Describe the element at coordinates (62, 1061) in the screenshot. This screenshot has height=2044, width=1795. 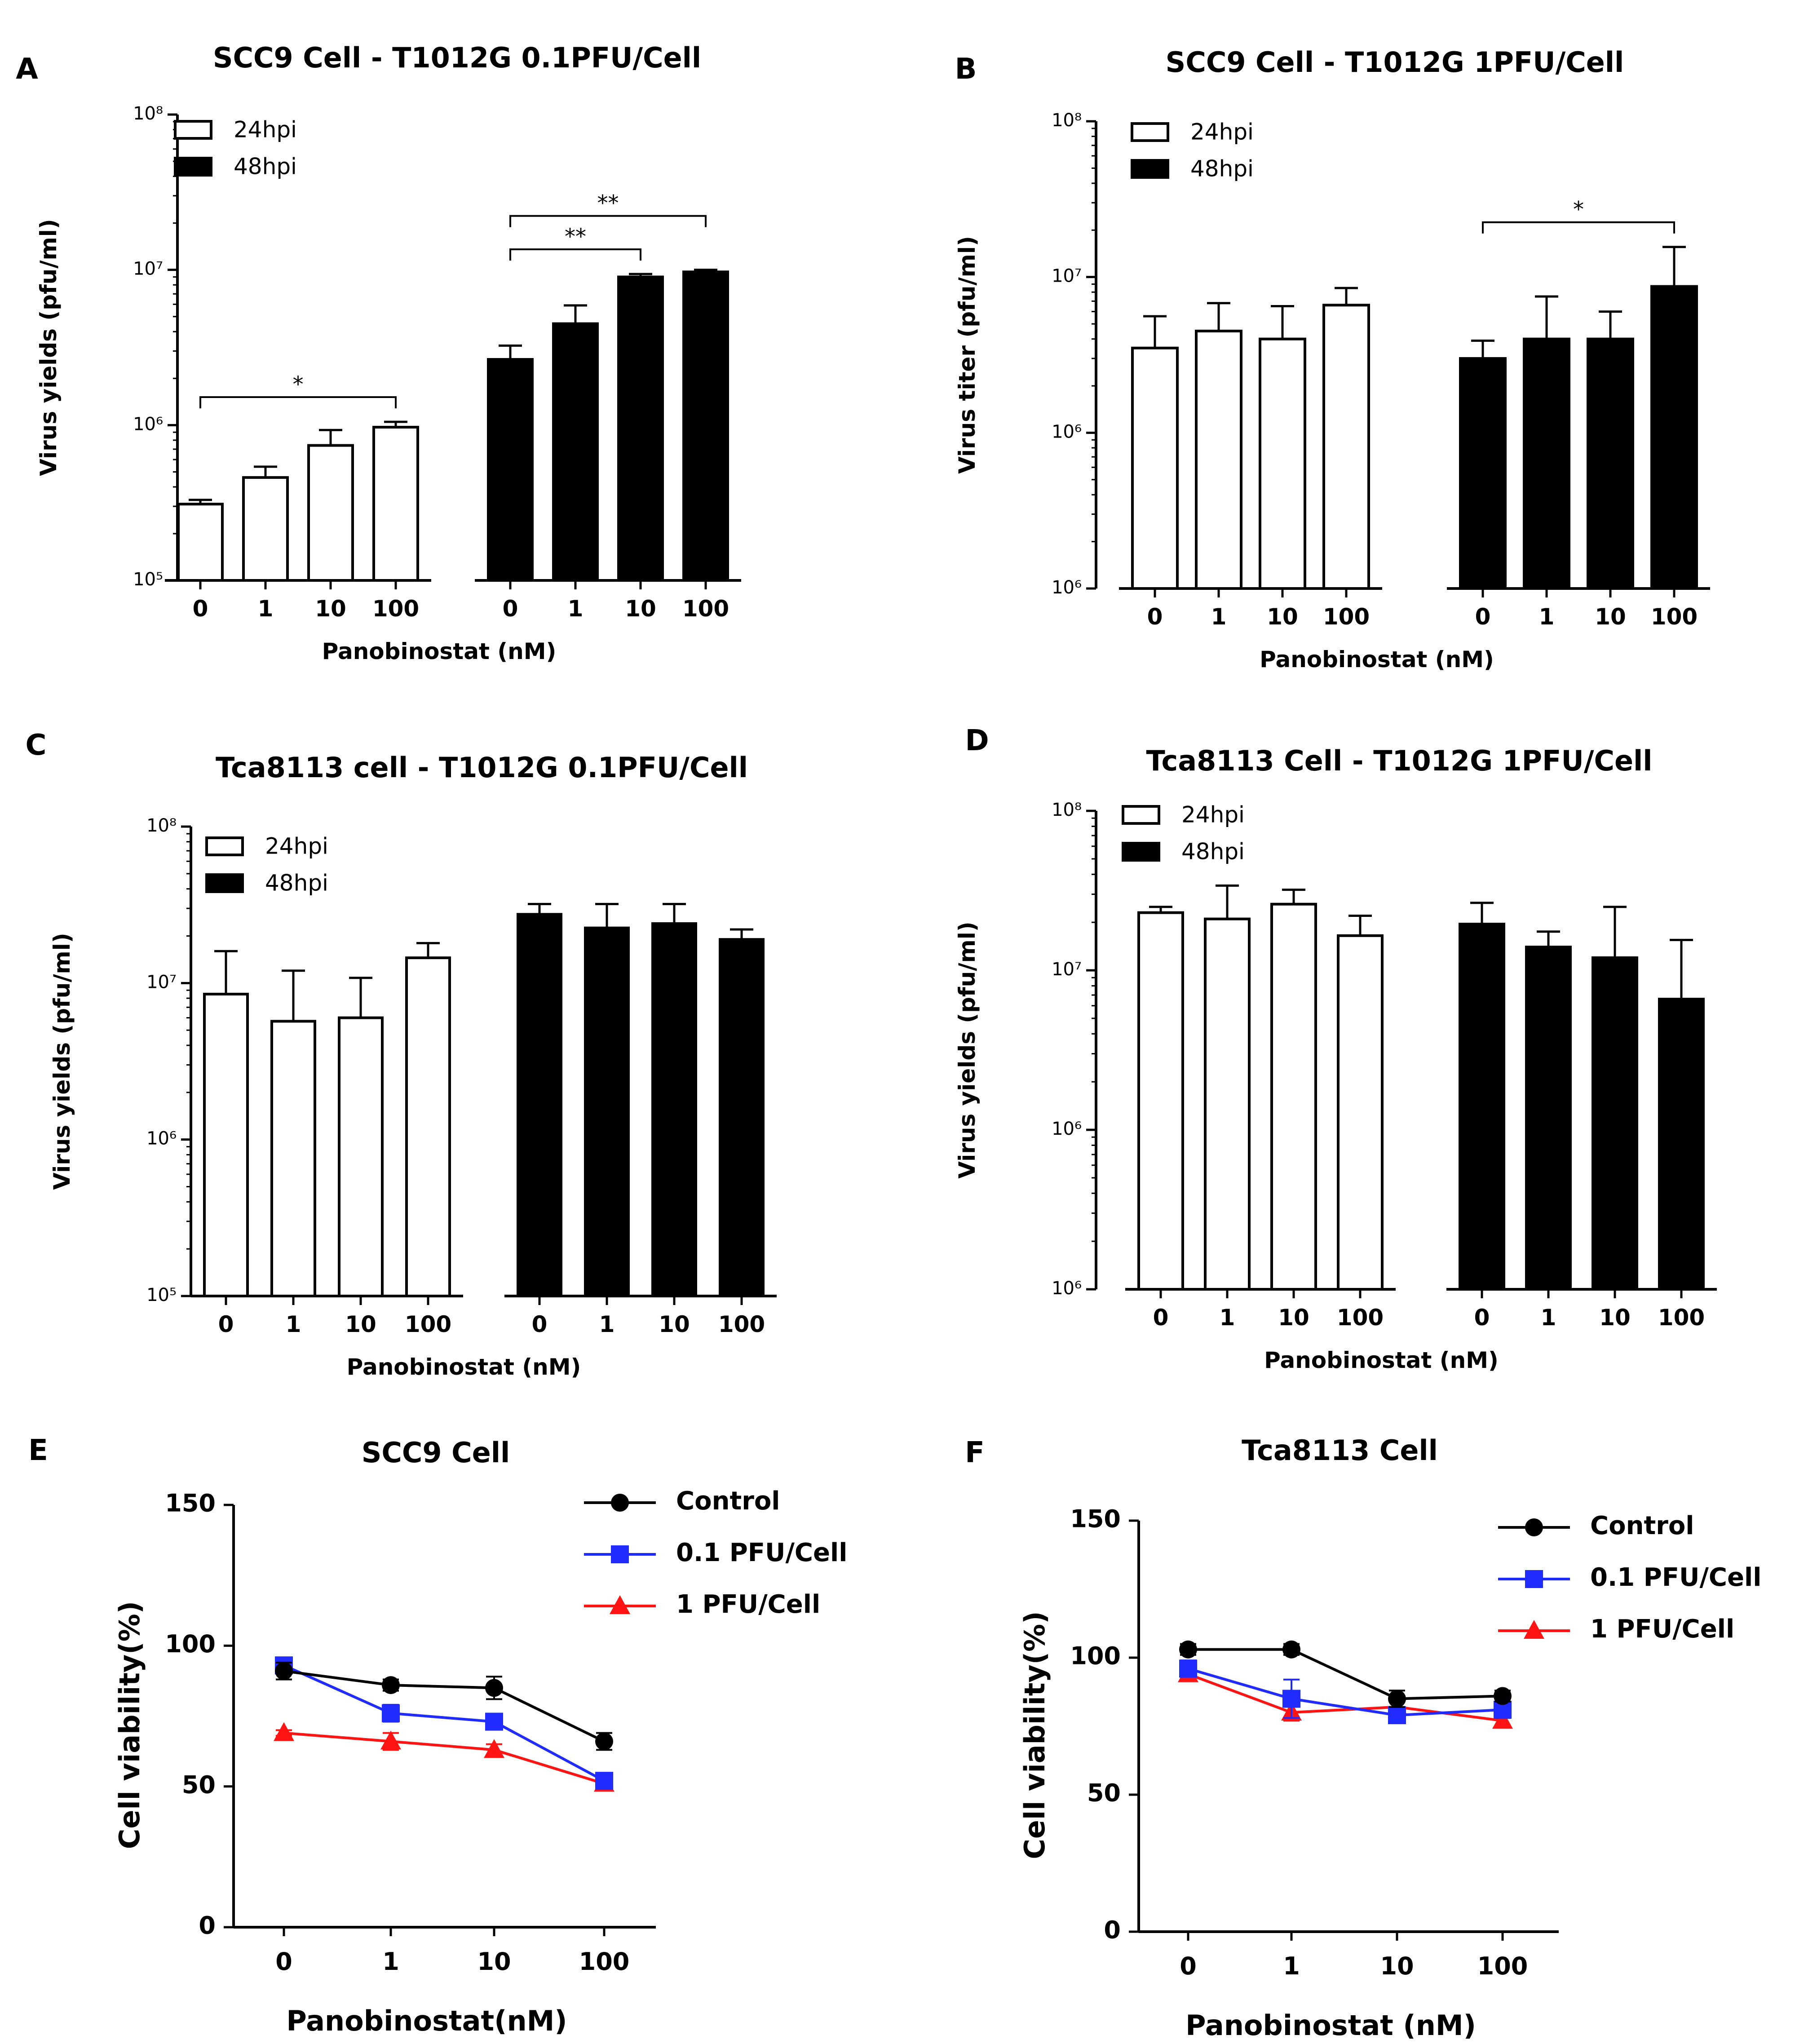
I see `y-axis-label: Virus yields (pfu/ml)` at that location.